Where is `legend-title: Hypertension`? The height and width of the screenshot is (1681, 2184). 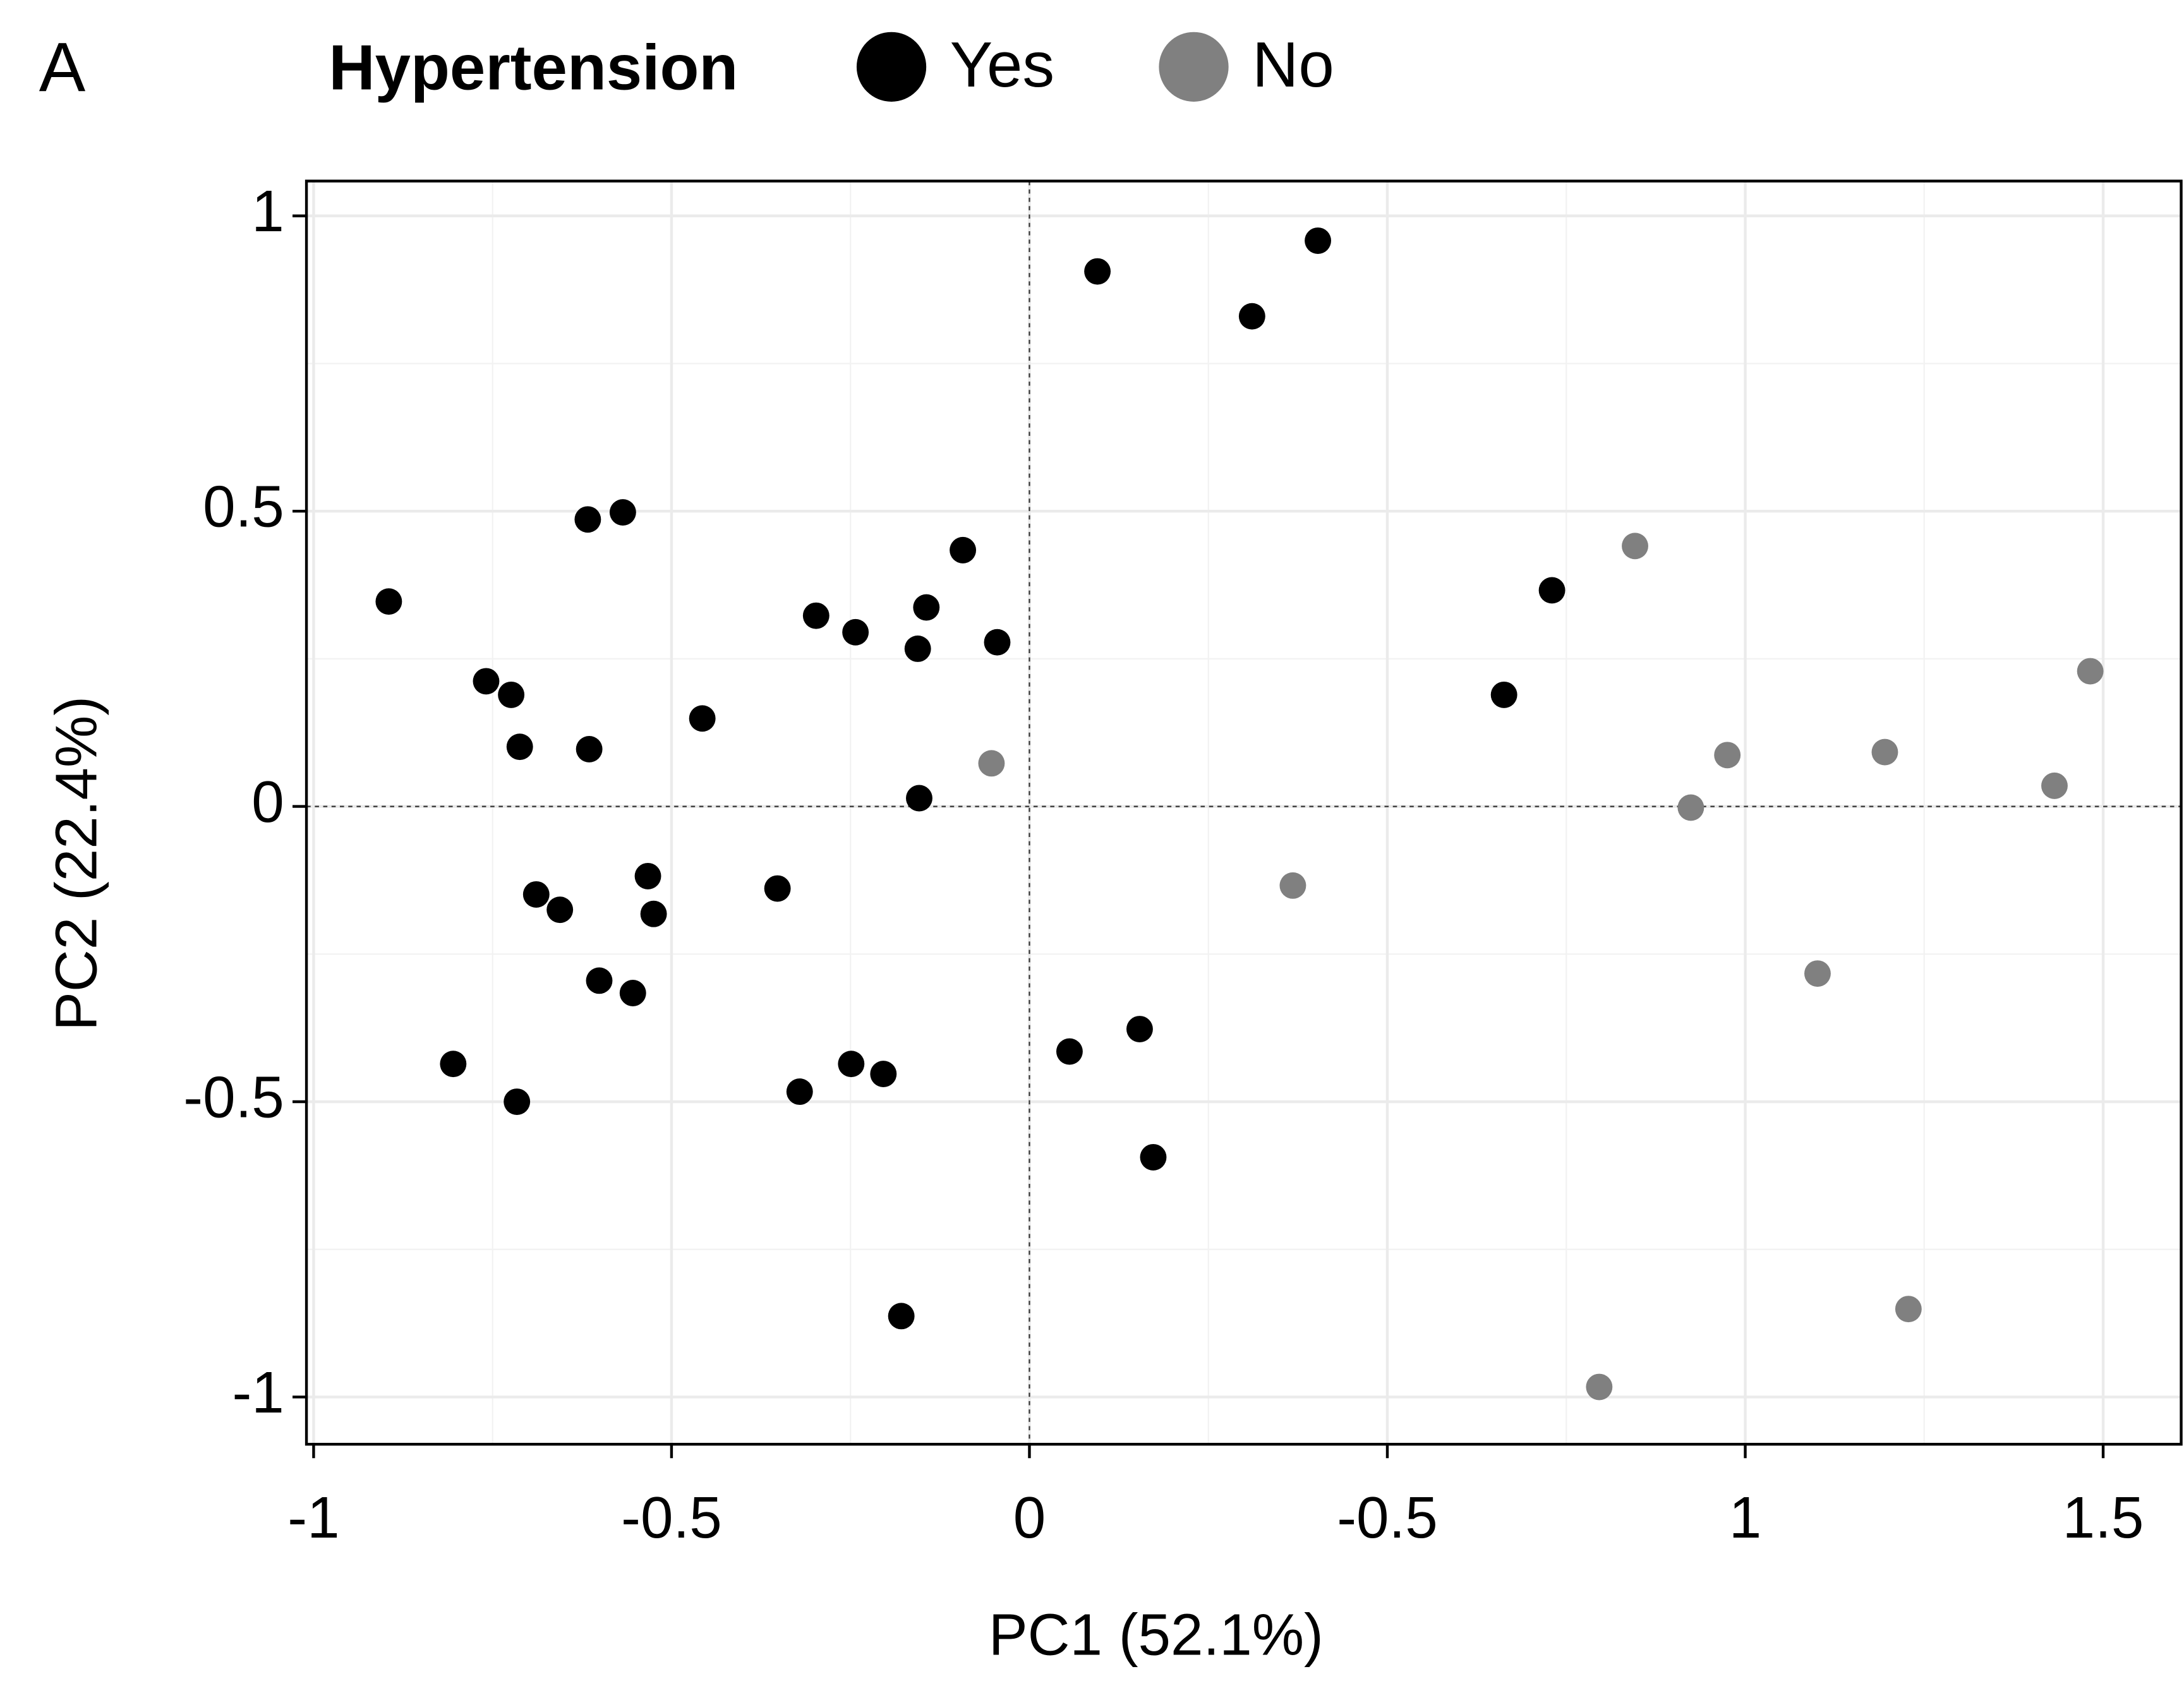 legend-title: Hypertension is located at coordinates (533, 67).